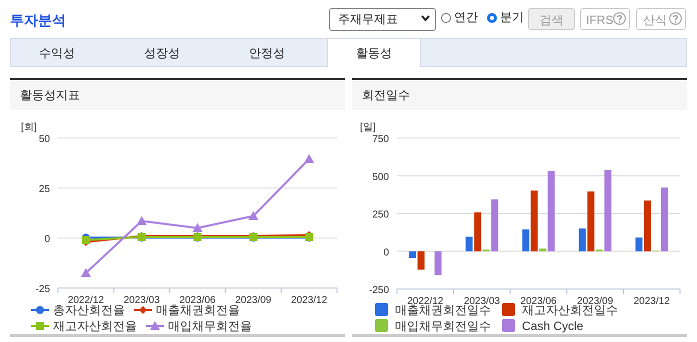  What do you see at coordinates (381, 139) in the screenshot?
I see `y-tick-label: 750` at bounding box center [381, 139].